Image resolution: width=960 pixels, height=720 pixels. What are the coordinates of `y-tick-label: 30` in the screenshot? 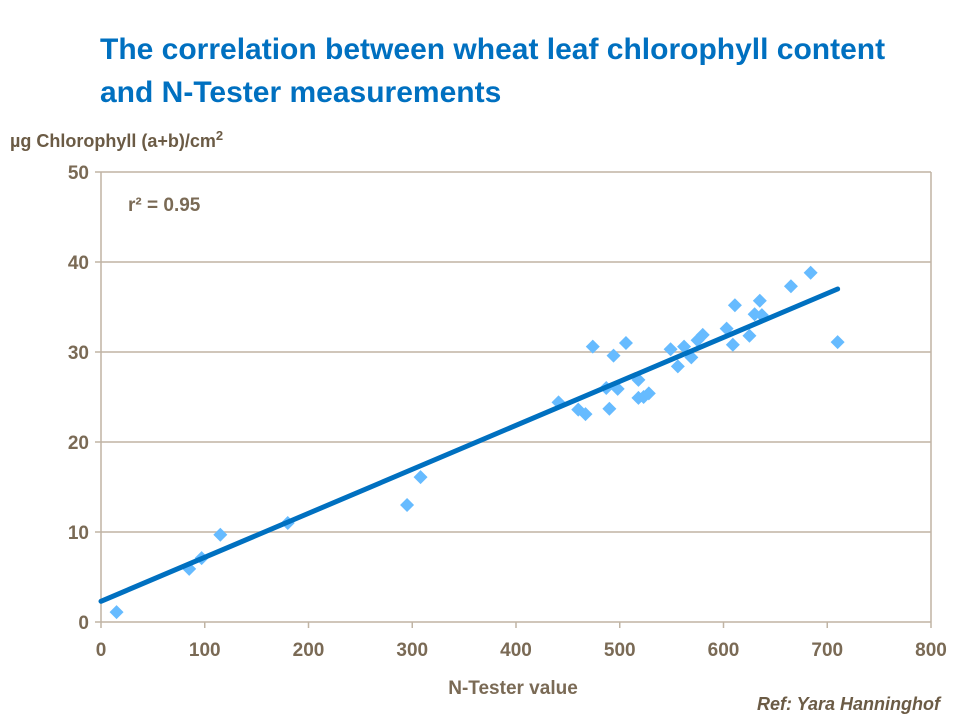 It's located at (78, 353).